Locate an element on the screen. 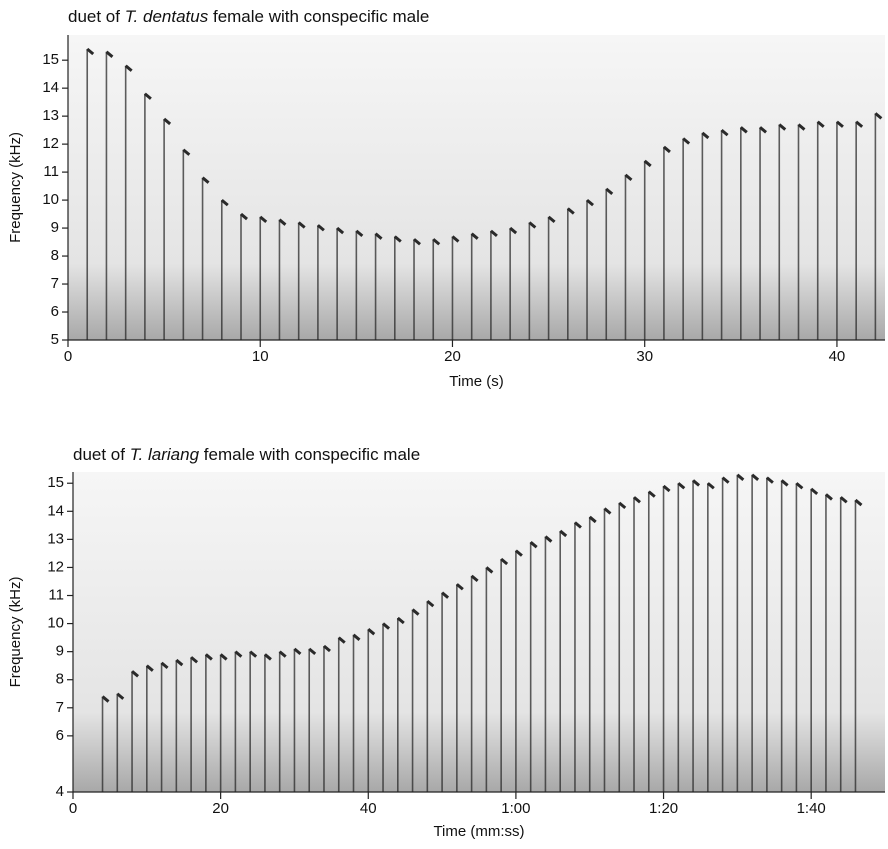  y-tick-label: 15 is located at coordinates (50, 59).